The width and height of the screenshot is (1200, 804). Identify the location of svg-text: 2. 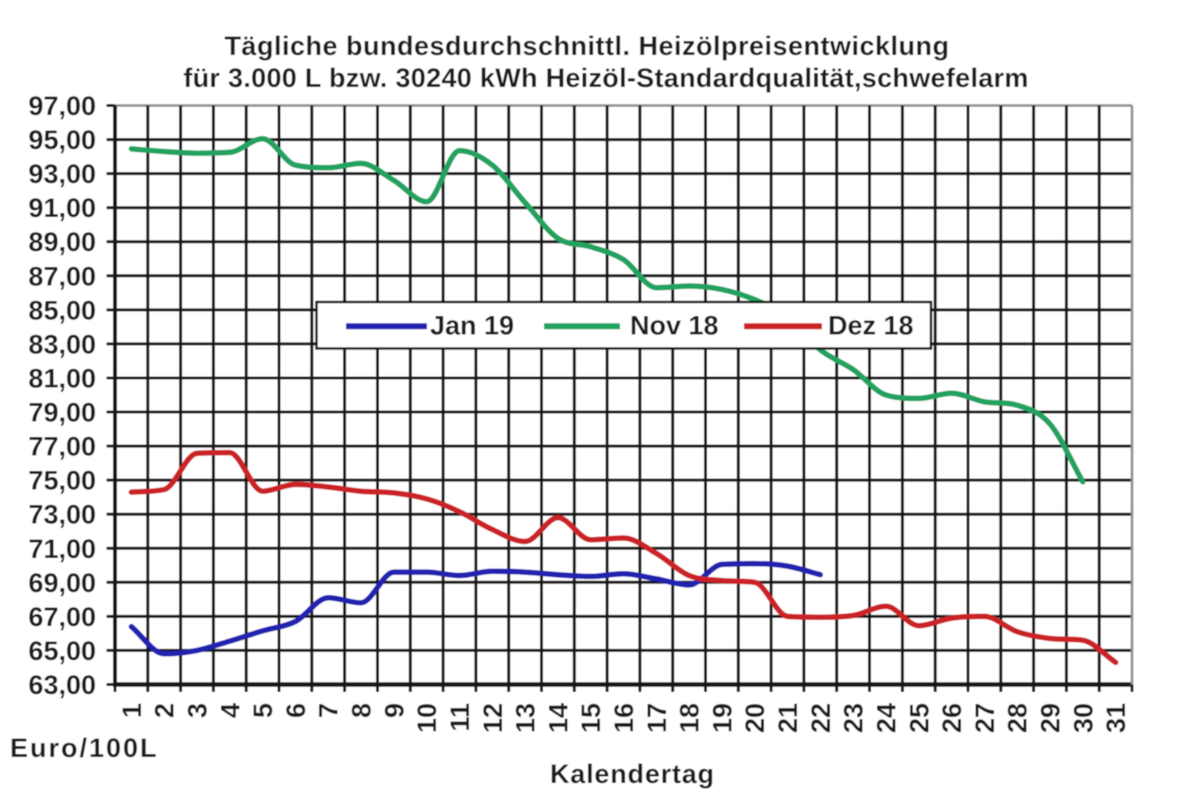
(165, 710).